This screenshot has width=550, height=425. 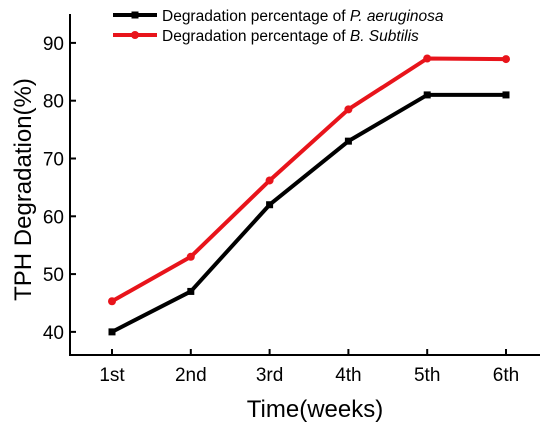 I want to click on x-axis-title: Time(weeks), so click(x=315, y=409).